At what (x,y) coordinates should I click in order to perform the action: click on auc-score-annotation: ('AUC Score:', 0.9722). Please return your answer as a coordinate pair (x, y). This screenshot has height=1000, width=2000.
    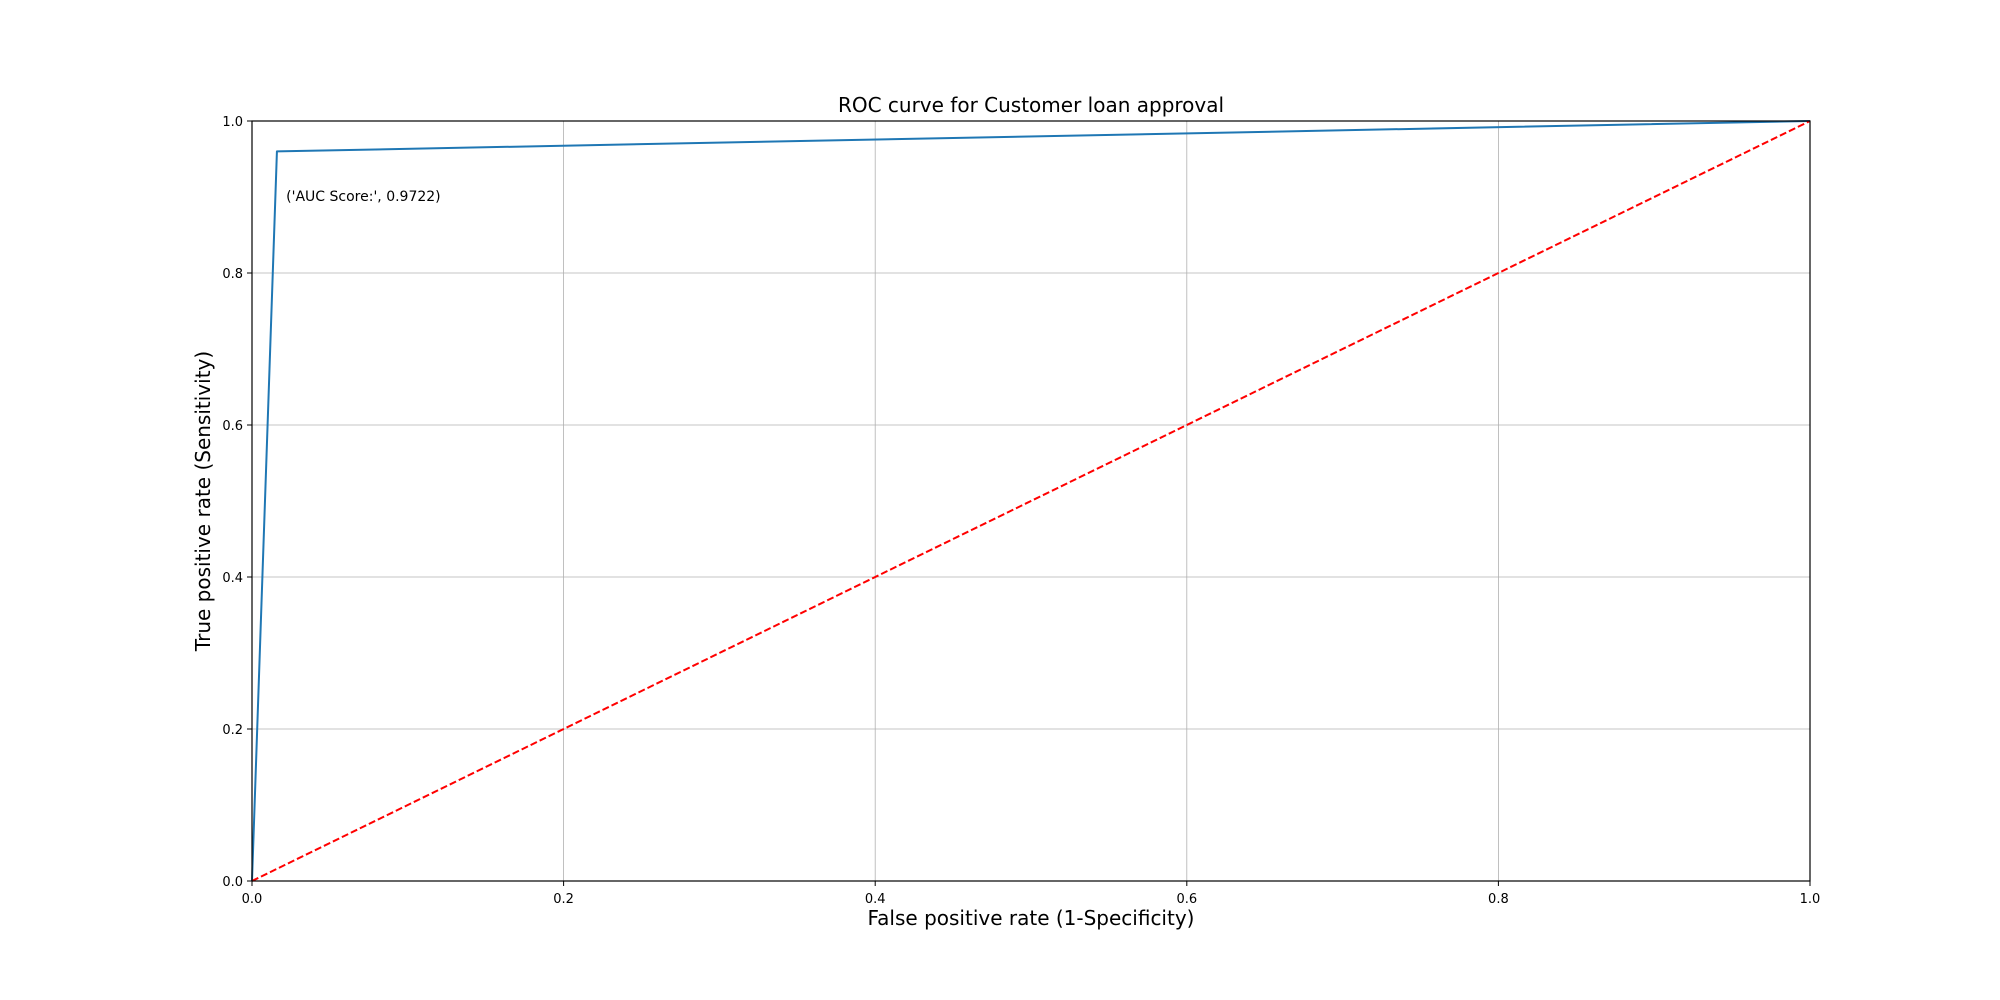
    Looking at the image, I should click on (363, 197).